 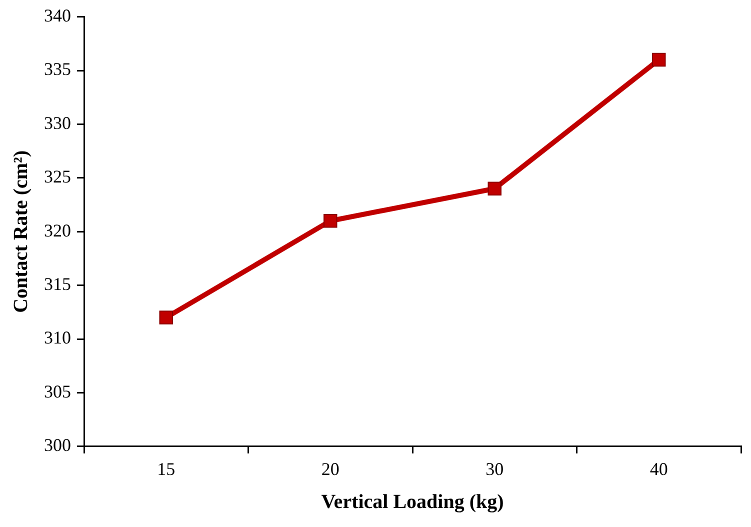 I want to click on y-tick-label: 320, so click(x=57, y=230).